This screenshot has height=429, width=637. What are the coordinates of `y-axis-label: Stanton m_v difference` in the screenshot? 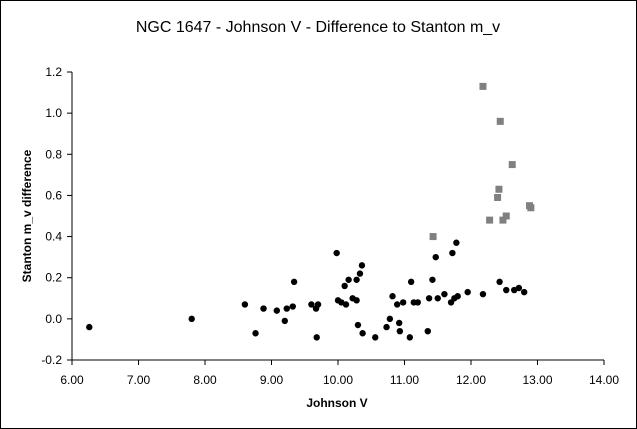 It's located at (27, 215).